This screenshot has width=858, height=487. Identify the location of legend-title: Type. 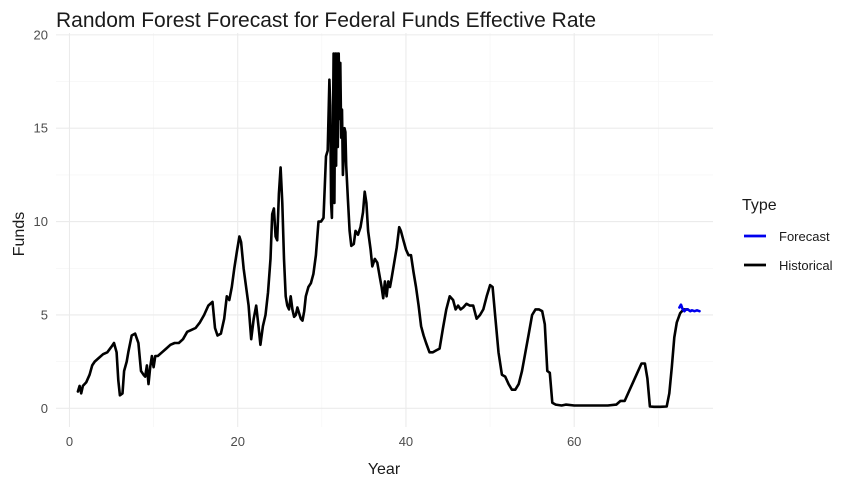
(759, 205).